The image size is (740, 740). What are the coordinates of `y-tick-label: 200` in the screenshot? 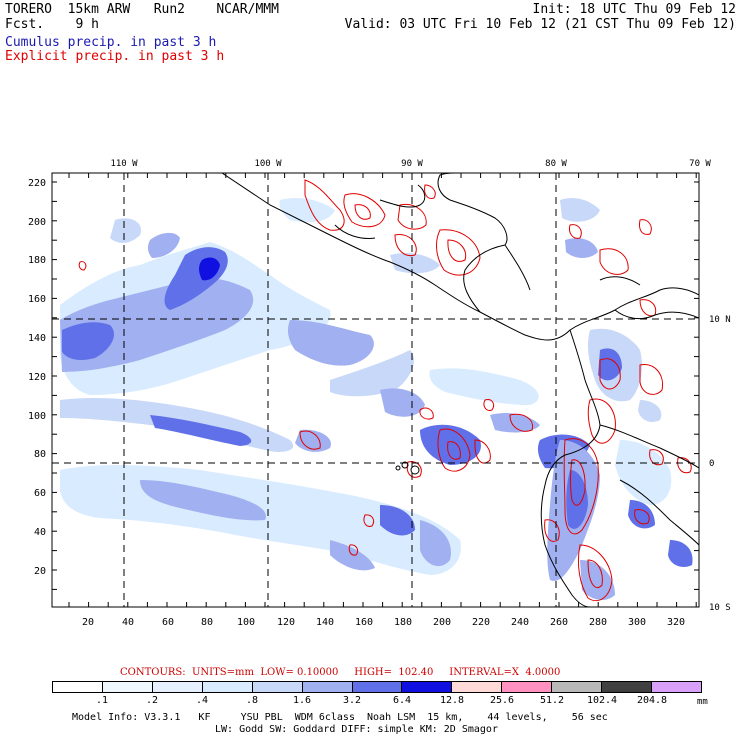 It's located at (37, 222).